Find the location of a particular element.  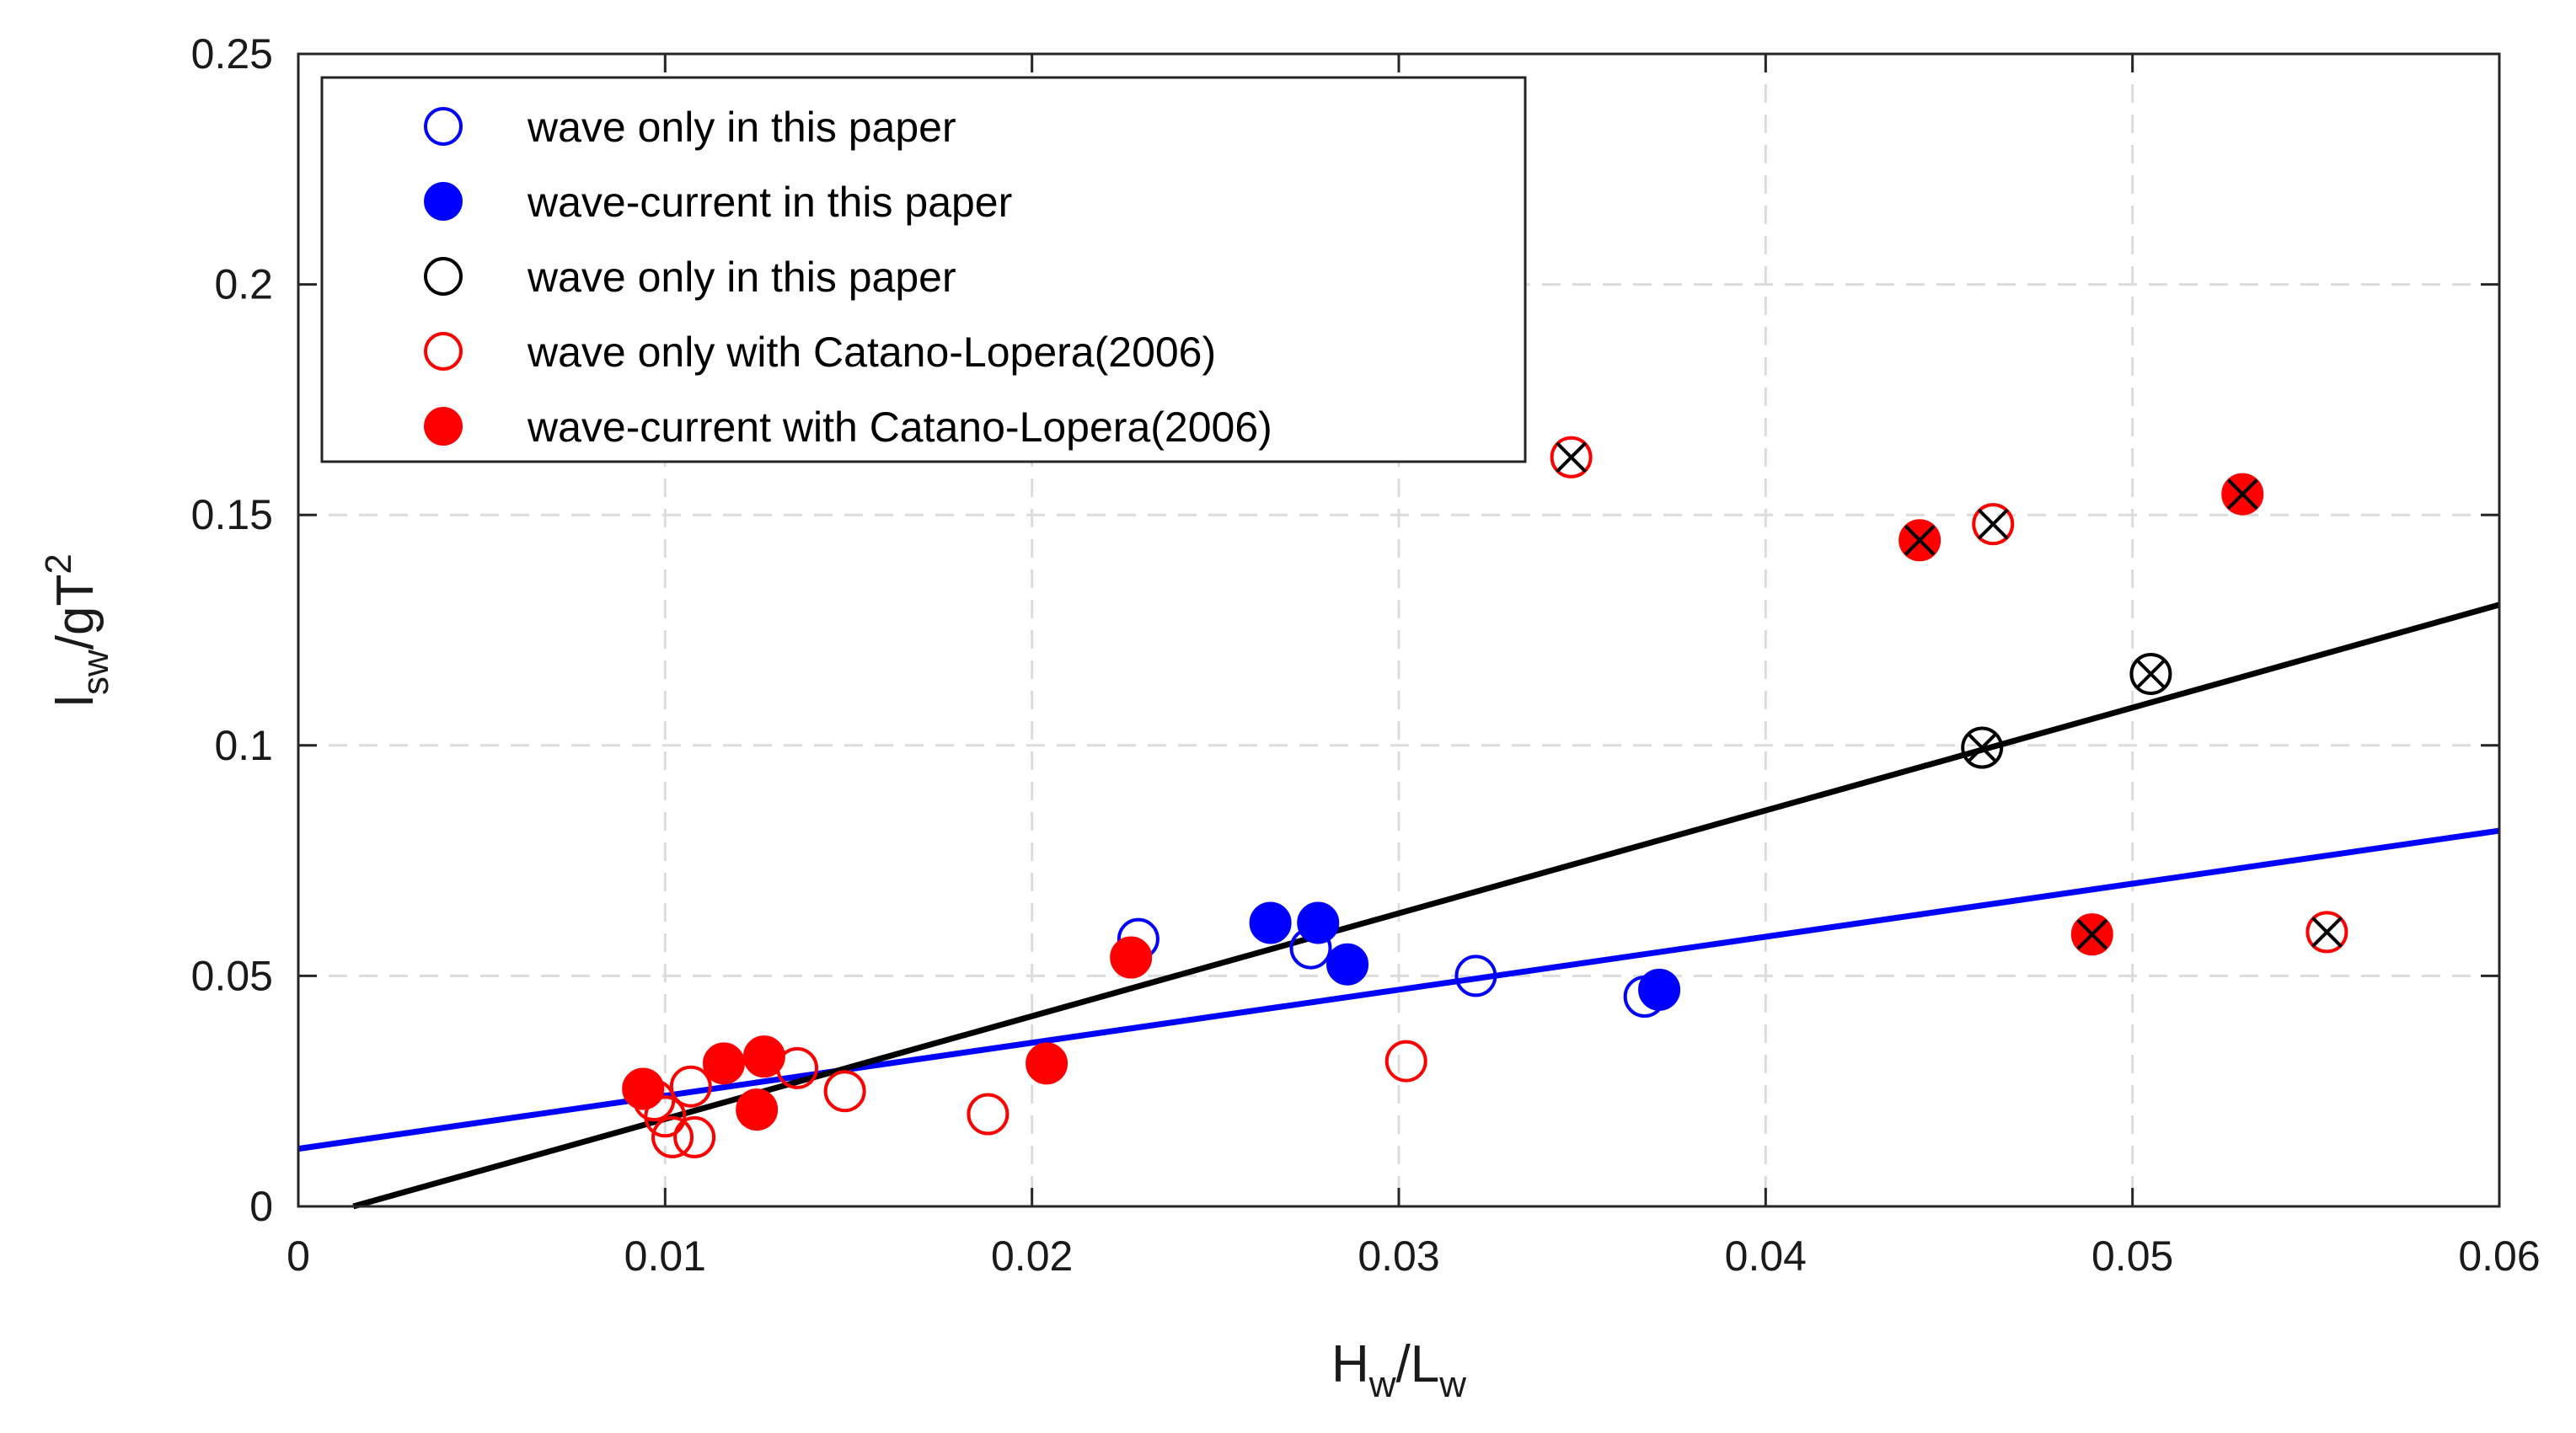

x-label-sub2: w is located at coordinates (1452, 1384).